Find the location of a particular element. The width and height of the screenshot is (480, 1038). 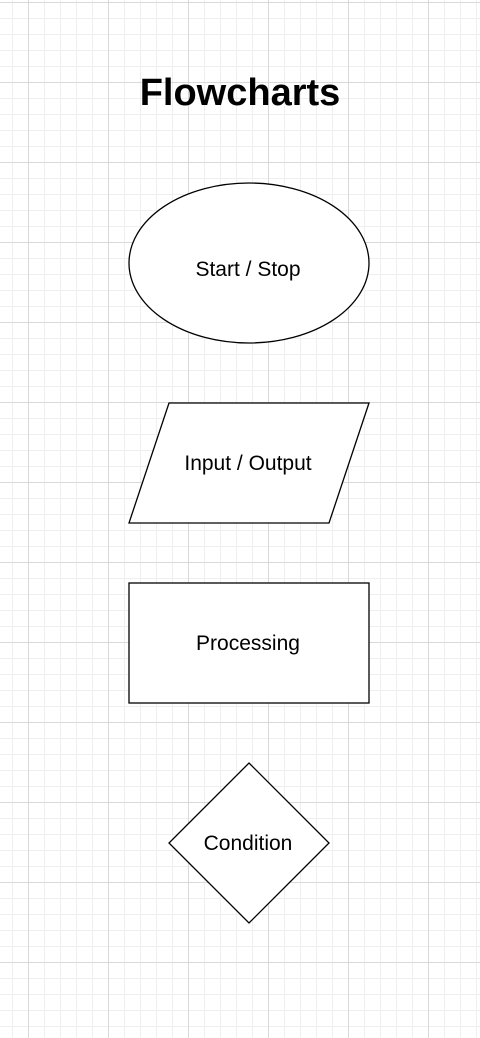

processing-shape: Processing is located at coordinates (249, 643).